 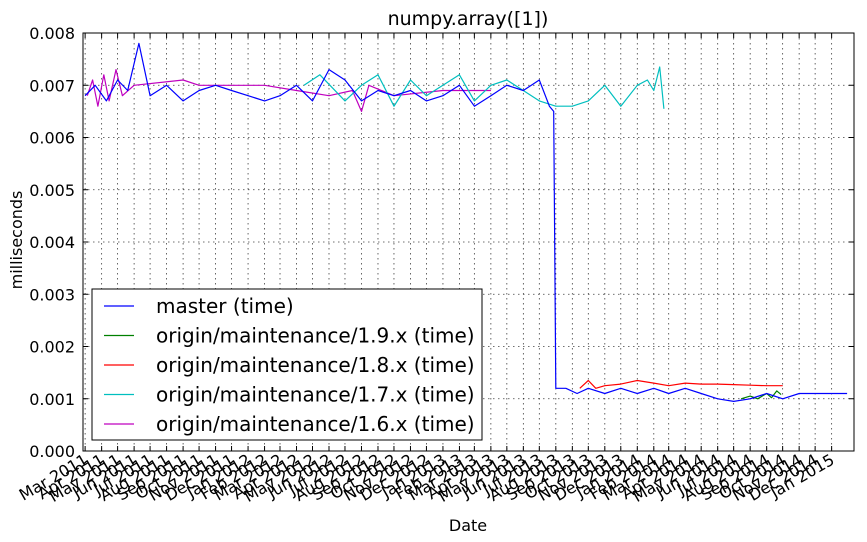 What do you see at coordinates (468, 19) in the screenshot?
I see `chart-title: numpy.array([1])` at bounding box center [468, 19].